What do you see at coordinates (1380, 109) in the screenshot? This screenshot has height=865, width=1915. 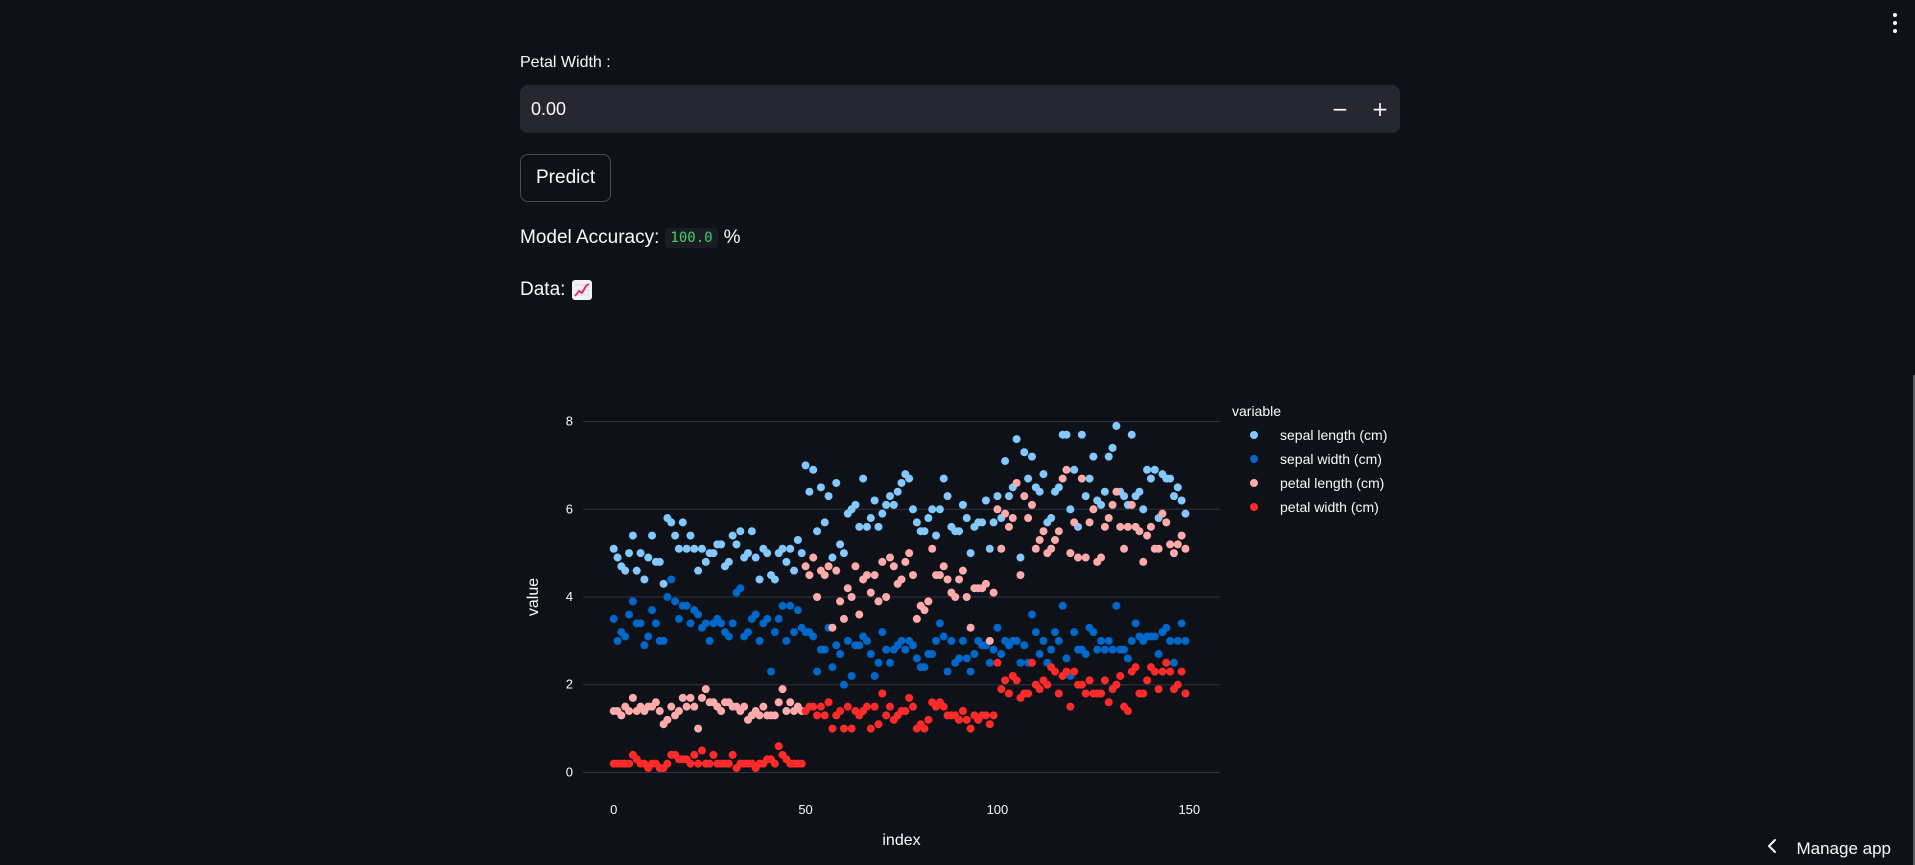 I see `increment-button: +` at bounding box center [1380, 109].